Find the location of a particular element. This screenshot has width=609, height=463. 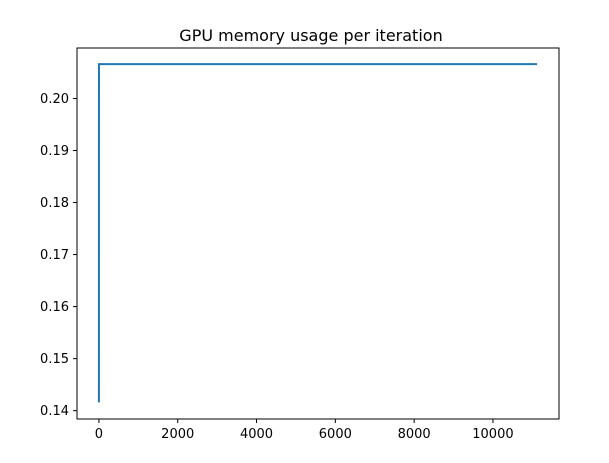

y-tick-label: 0.16 is located at coordinates (54, 307).